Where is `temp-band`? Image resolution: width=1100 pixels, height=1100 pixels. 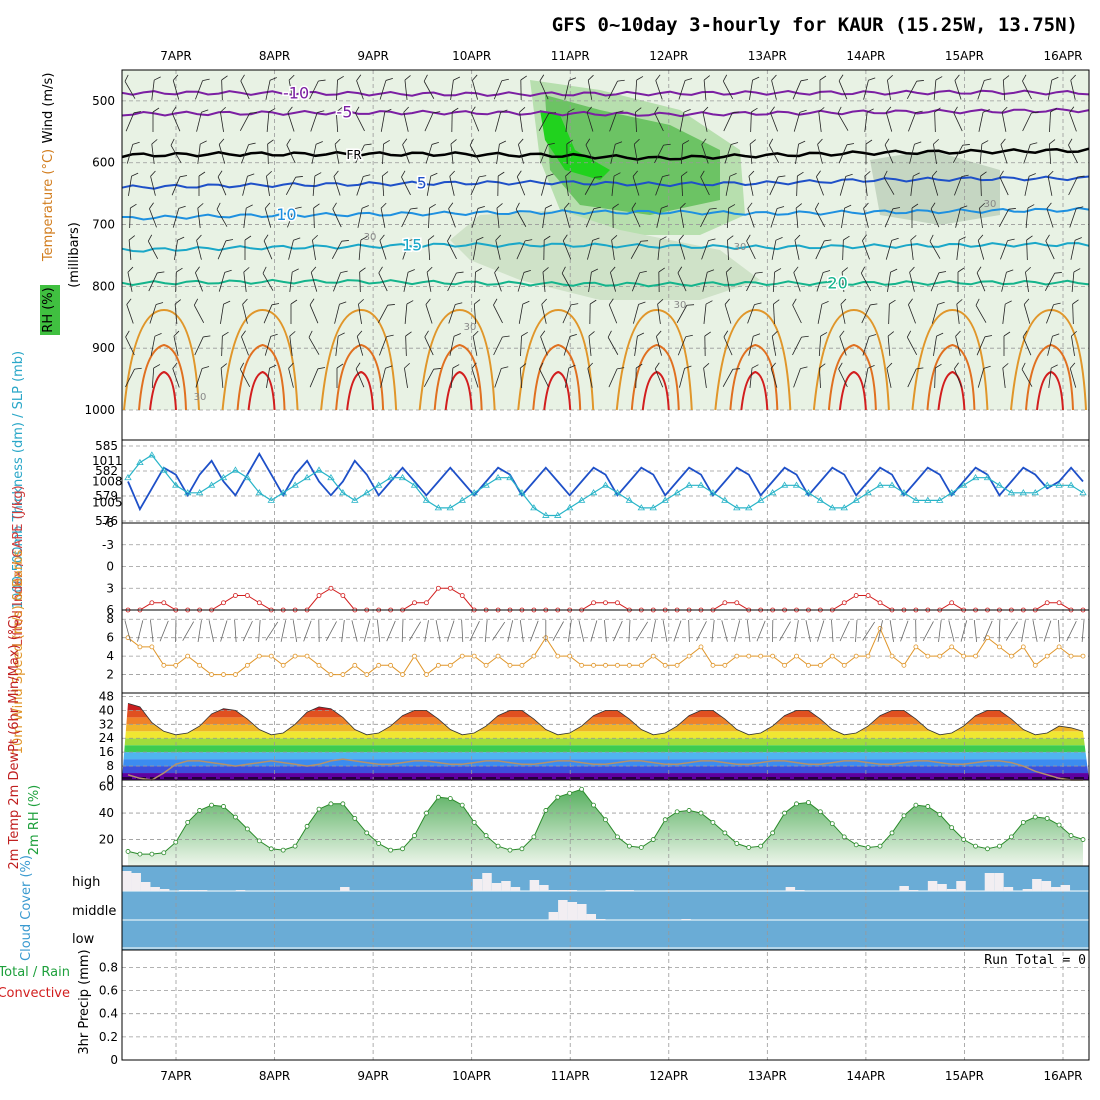 temp-band is located at coordinates (605, 721).